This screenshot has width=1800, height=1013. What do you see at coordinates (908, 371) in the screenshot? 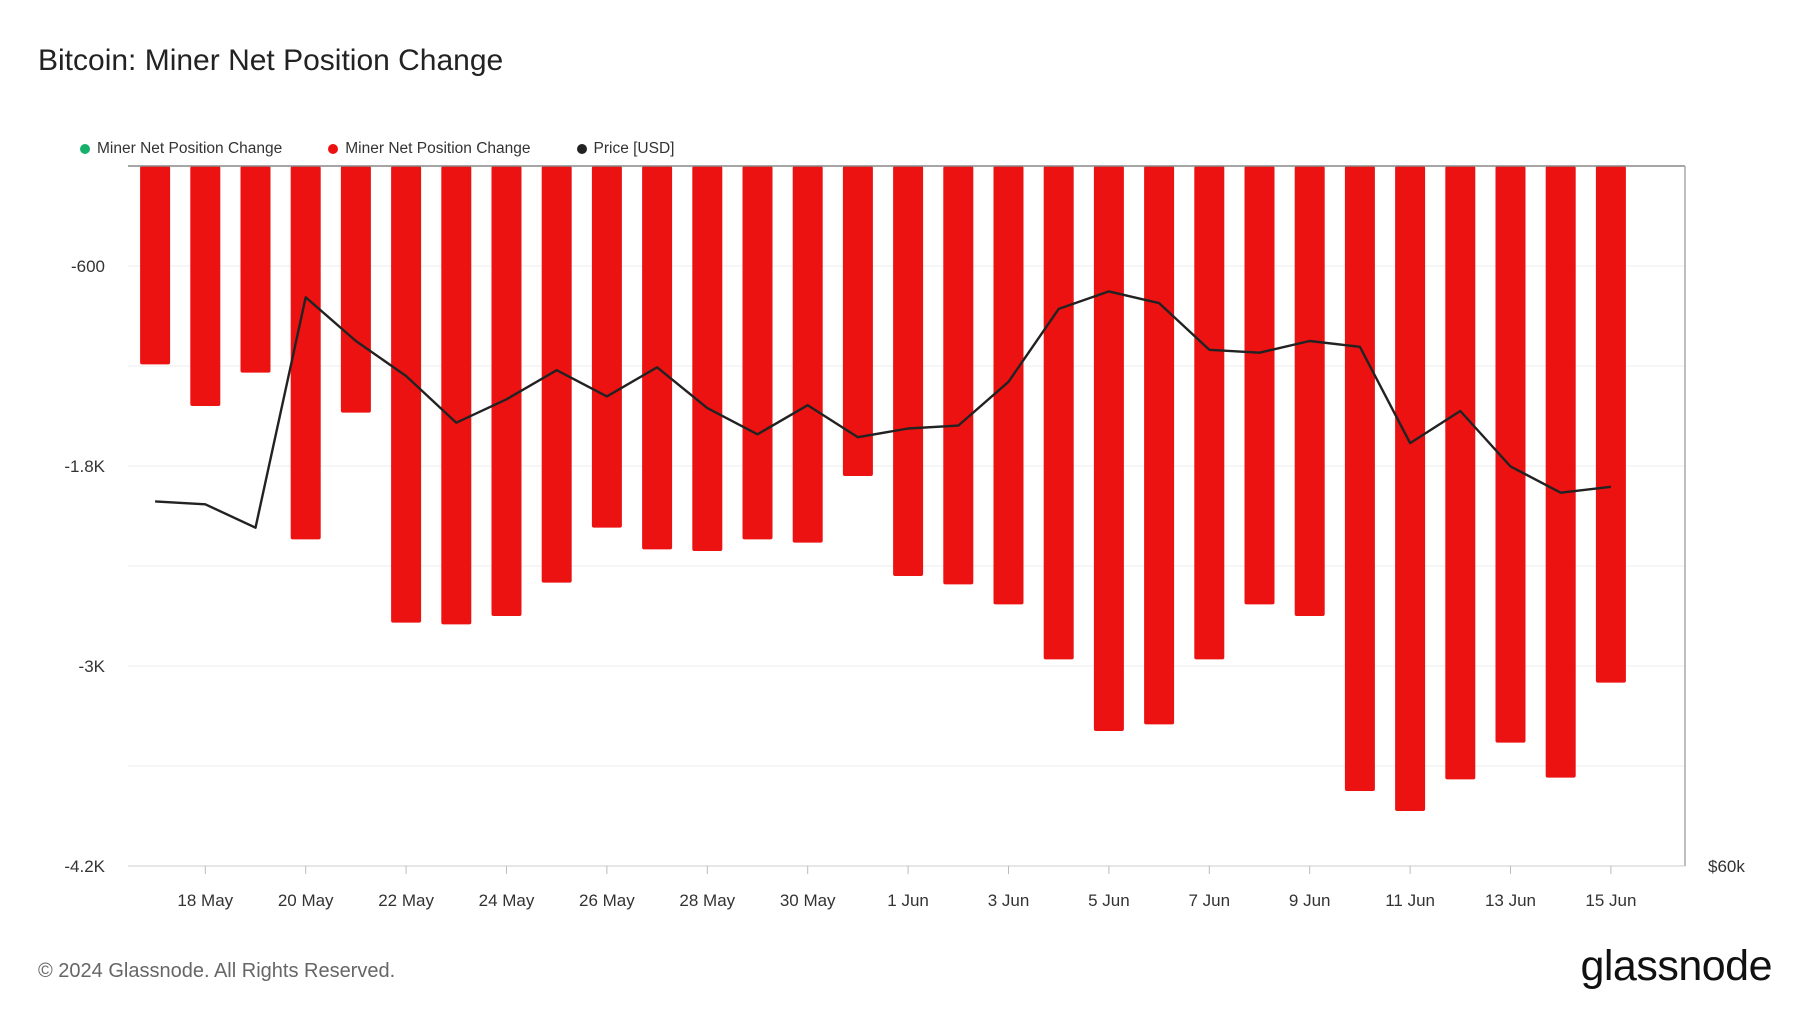
I see `bar-1-jun` at bounding box center [908, 371].